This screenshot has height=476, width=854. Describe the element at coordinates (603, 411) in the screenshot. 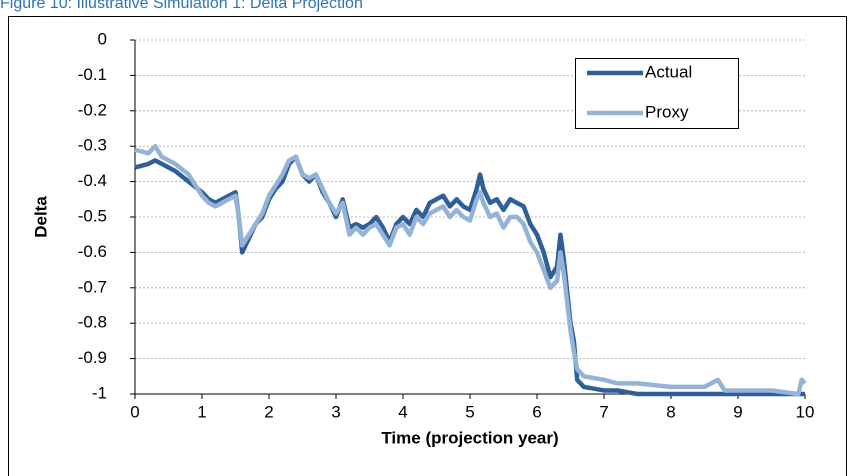

I see `x-tick-label: 7` at that location.